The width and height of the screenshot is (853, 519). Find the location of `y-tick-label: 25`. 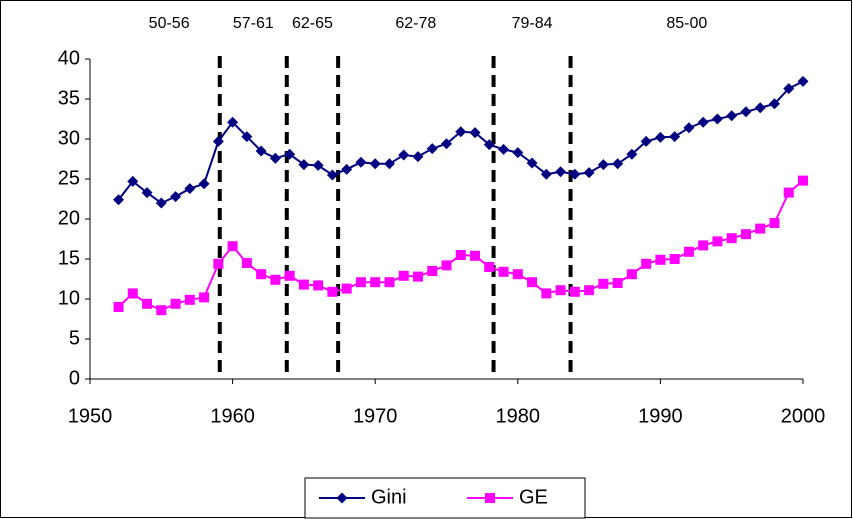

y-tick-label: 25 is located at coordinates (69, 178).